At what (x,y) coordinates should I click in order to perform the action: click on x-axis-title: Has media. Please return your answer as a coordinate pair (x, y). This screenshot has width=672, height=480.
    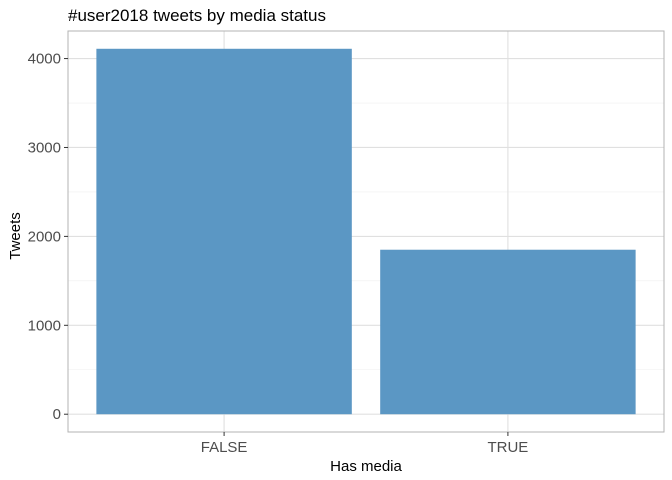
    Looking at the image, I should click on (366, 466).